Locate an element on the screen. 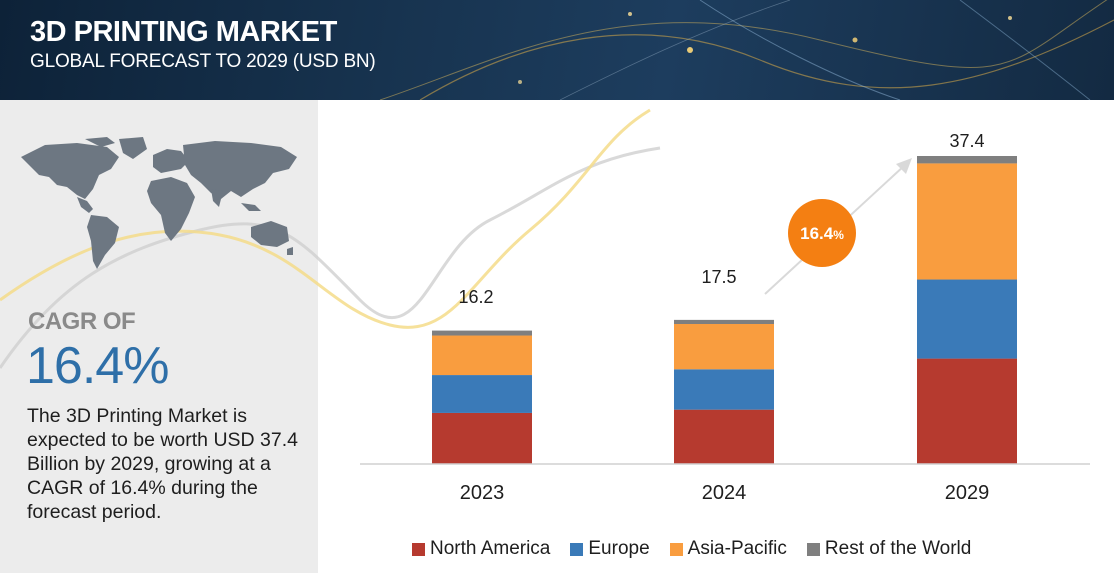 This screenshot has height=573, width=1114. bar-total-label: 37.4 is located at coordinates (966, 141).